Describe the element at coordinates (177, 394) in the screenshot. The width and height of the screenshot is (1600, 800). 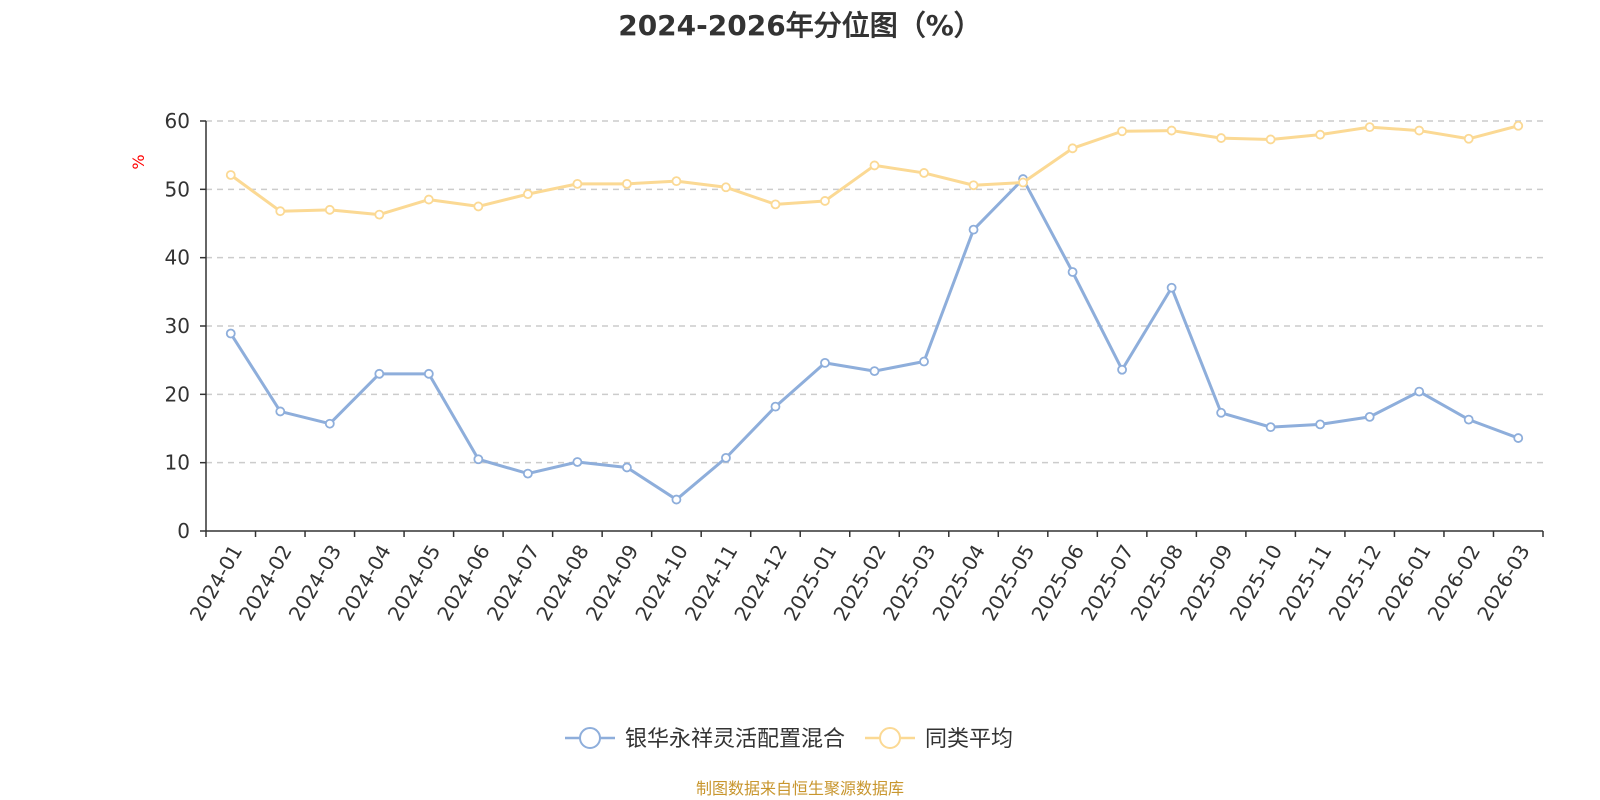
I see `y-tick-label: 20` at that location.